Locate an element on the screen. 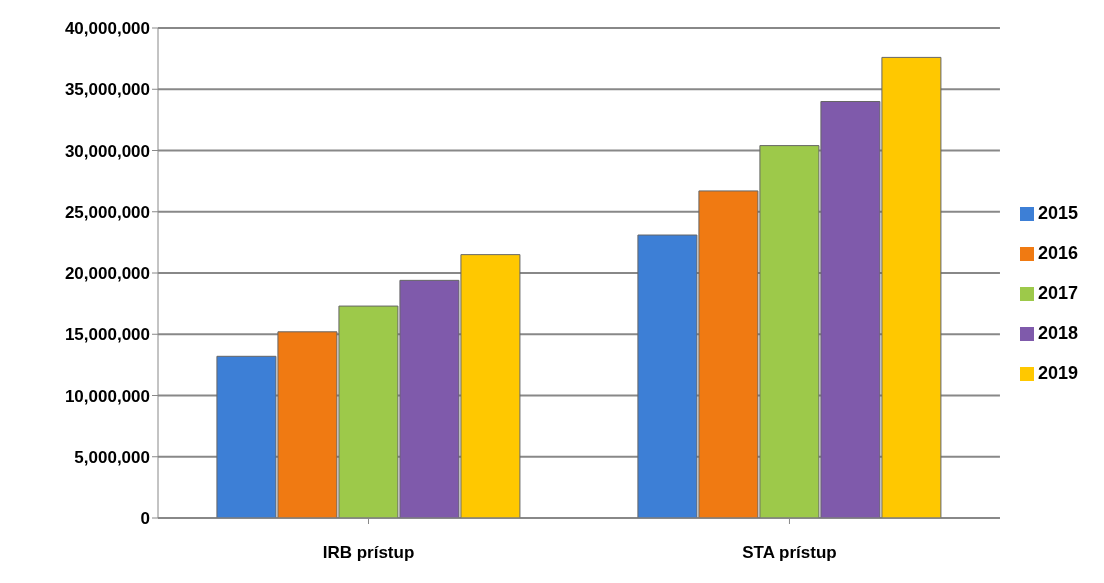 The image size is (1104, 583). y-tick-label: 40,000,000 is located at coordinates (107, 29).